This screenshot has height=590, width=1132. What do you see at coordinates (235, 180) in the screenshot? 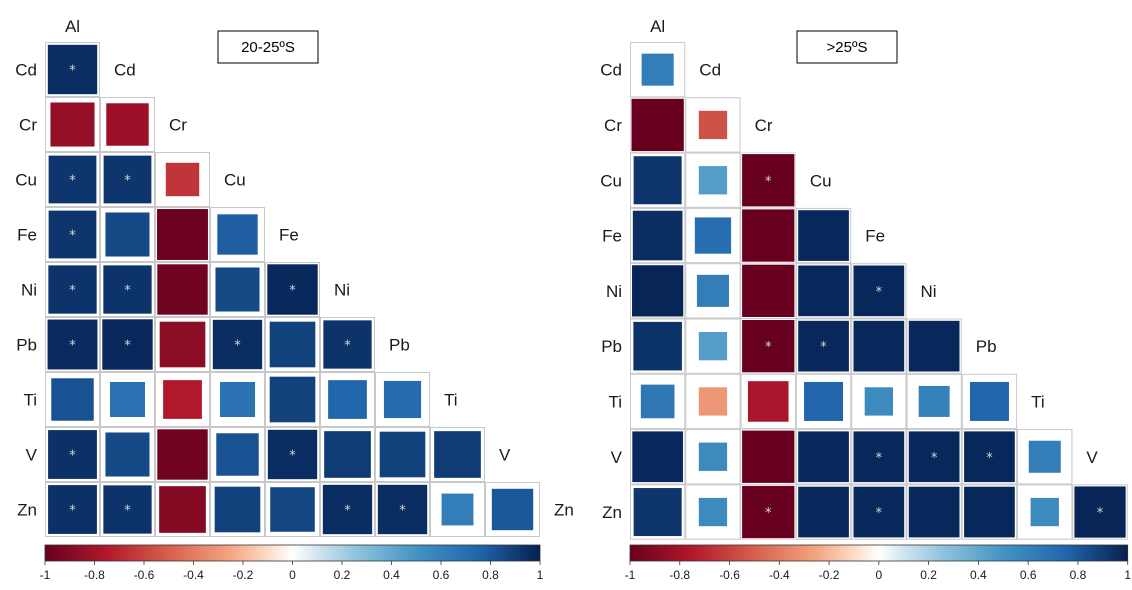
I see `diagonal-label: Cu` at bounding box center [235, 180].